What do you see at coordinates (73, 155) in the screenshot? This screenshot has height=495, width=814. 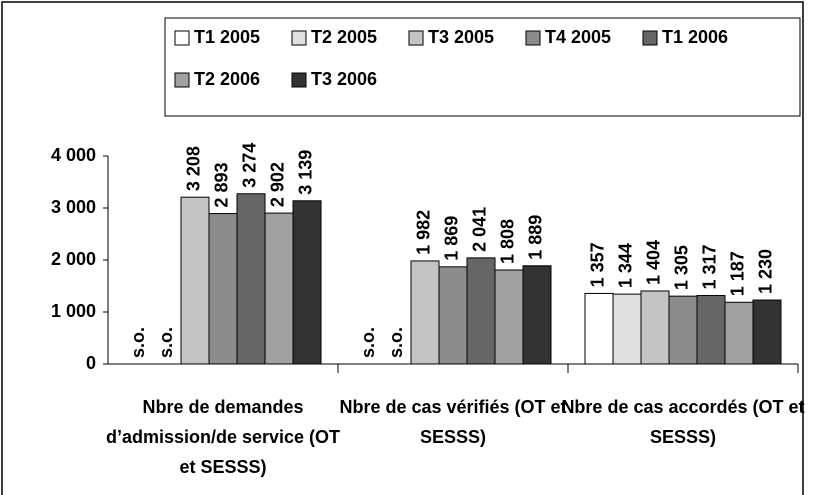 I see `y-tick-label: 4 000` at bounding box center [73, 155].